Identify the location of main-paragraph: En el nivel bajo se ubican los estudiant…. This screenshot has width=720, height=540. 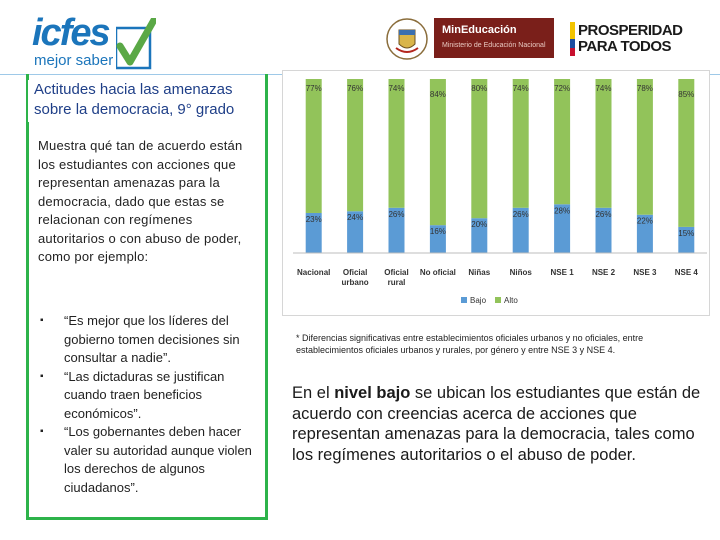
(497, 424).